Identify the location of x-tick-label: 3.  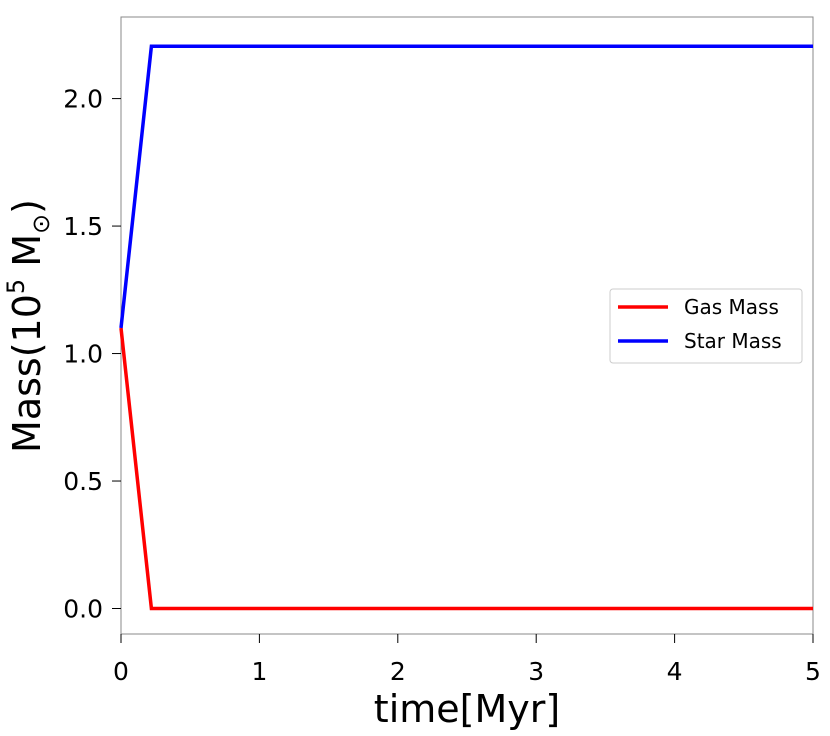
(536, 671).